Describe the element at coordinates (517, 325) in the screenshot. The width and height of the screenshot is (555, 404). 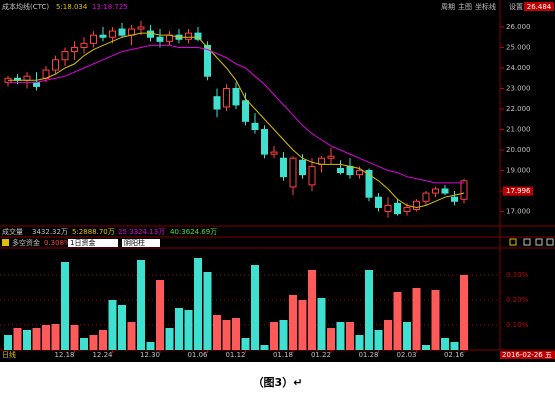
I see `y-tick-label: 0.10%` at that location.